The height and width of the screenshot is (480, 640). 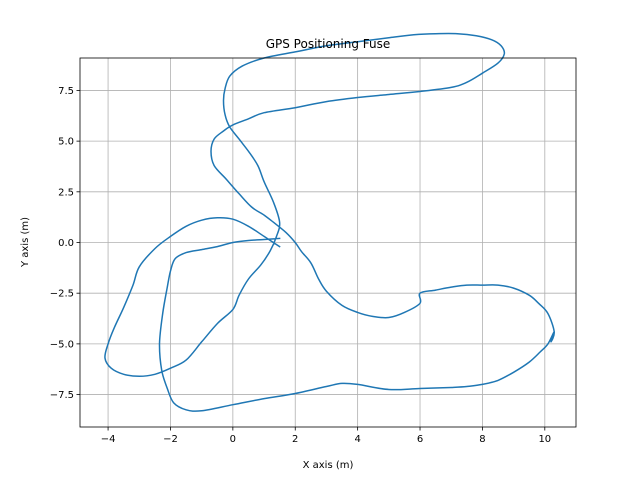 What do you see at coordinates (66, 192) in the screenshot?
I see `y-tick-label: 2.5` at bounding box center [66, 192].